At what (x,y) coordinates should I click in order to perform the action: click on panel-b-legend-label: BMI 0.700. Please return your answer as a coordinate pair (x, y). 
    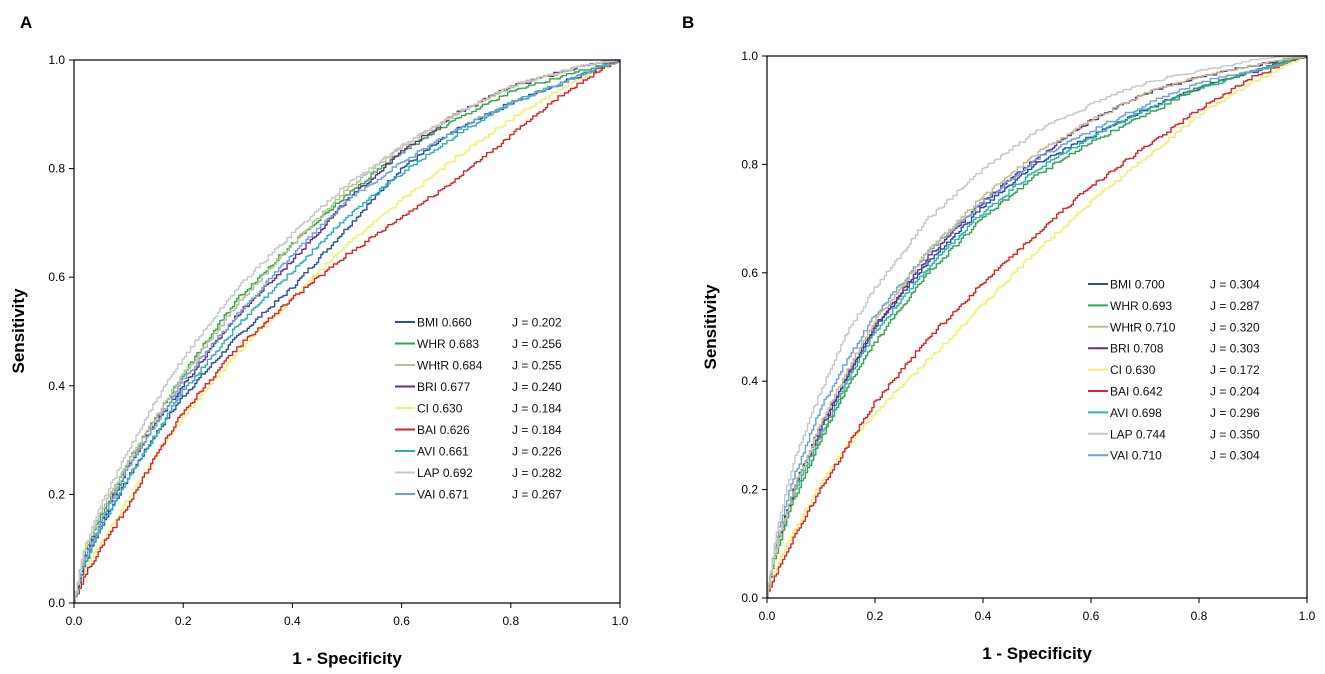
    Looking at the image, I should click on (1137, 285).